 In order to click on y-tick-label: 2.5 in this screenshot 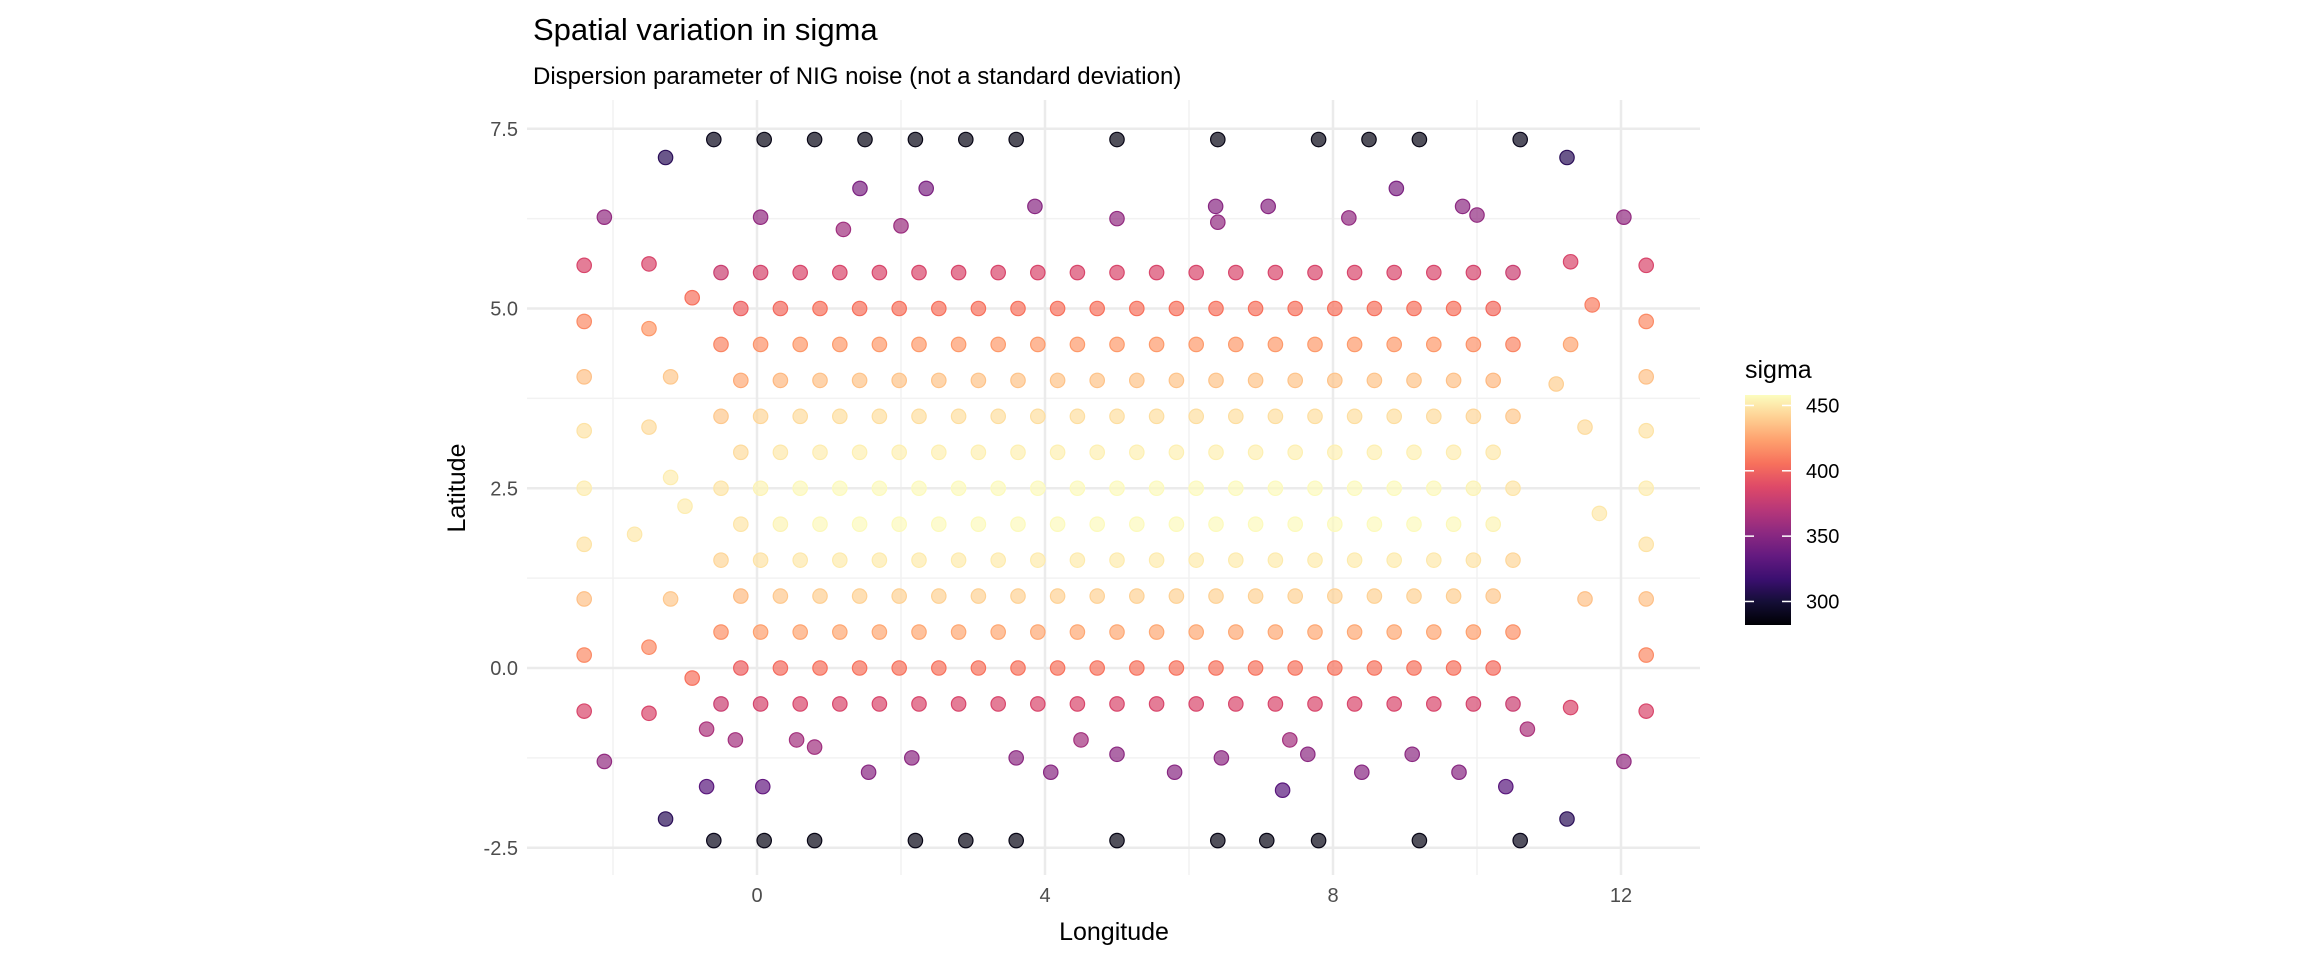, I will do `click(504, 489)`.